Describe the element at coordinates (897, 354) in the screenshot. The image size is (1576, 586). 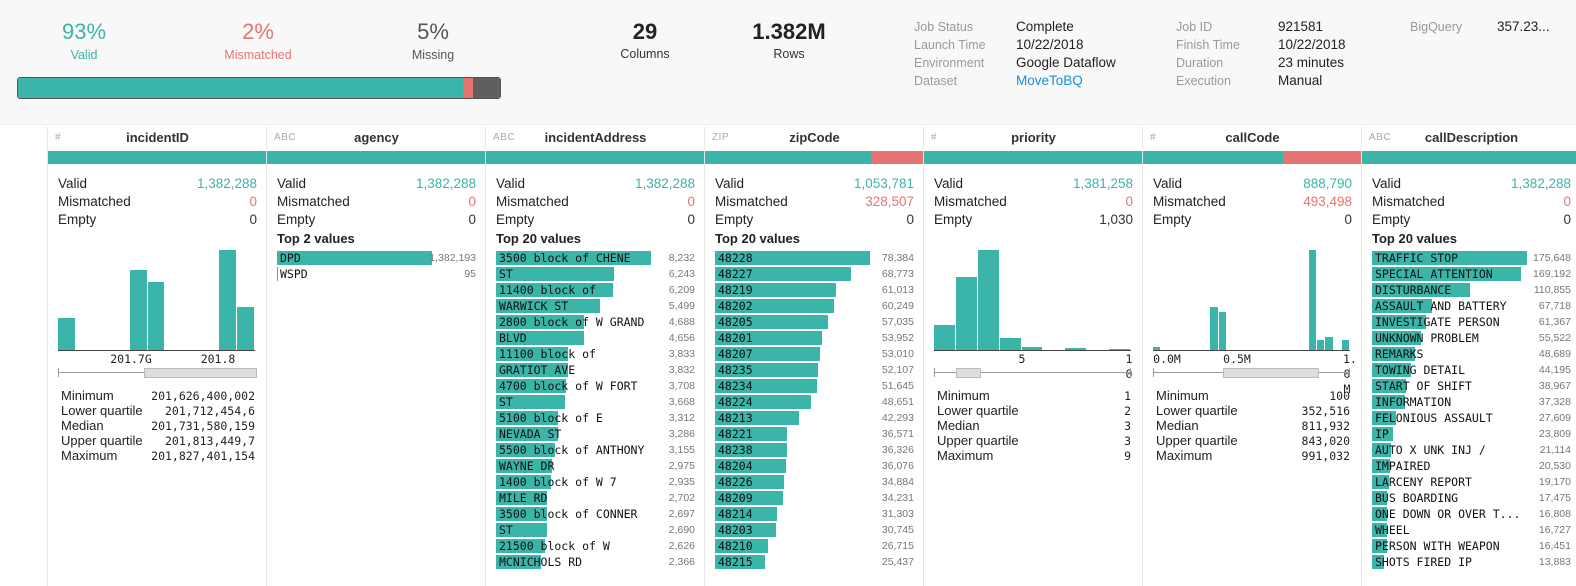
I see `top-value-count: 53,010` at that location.